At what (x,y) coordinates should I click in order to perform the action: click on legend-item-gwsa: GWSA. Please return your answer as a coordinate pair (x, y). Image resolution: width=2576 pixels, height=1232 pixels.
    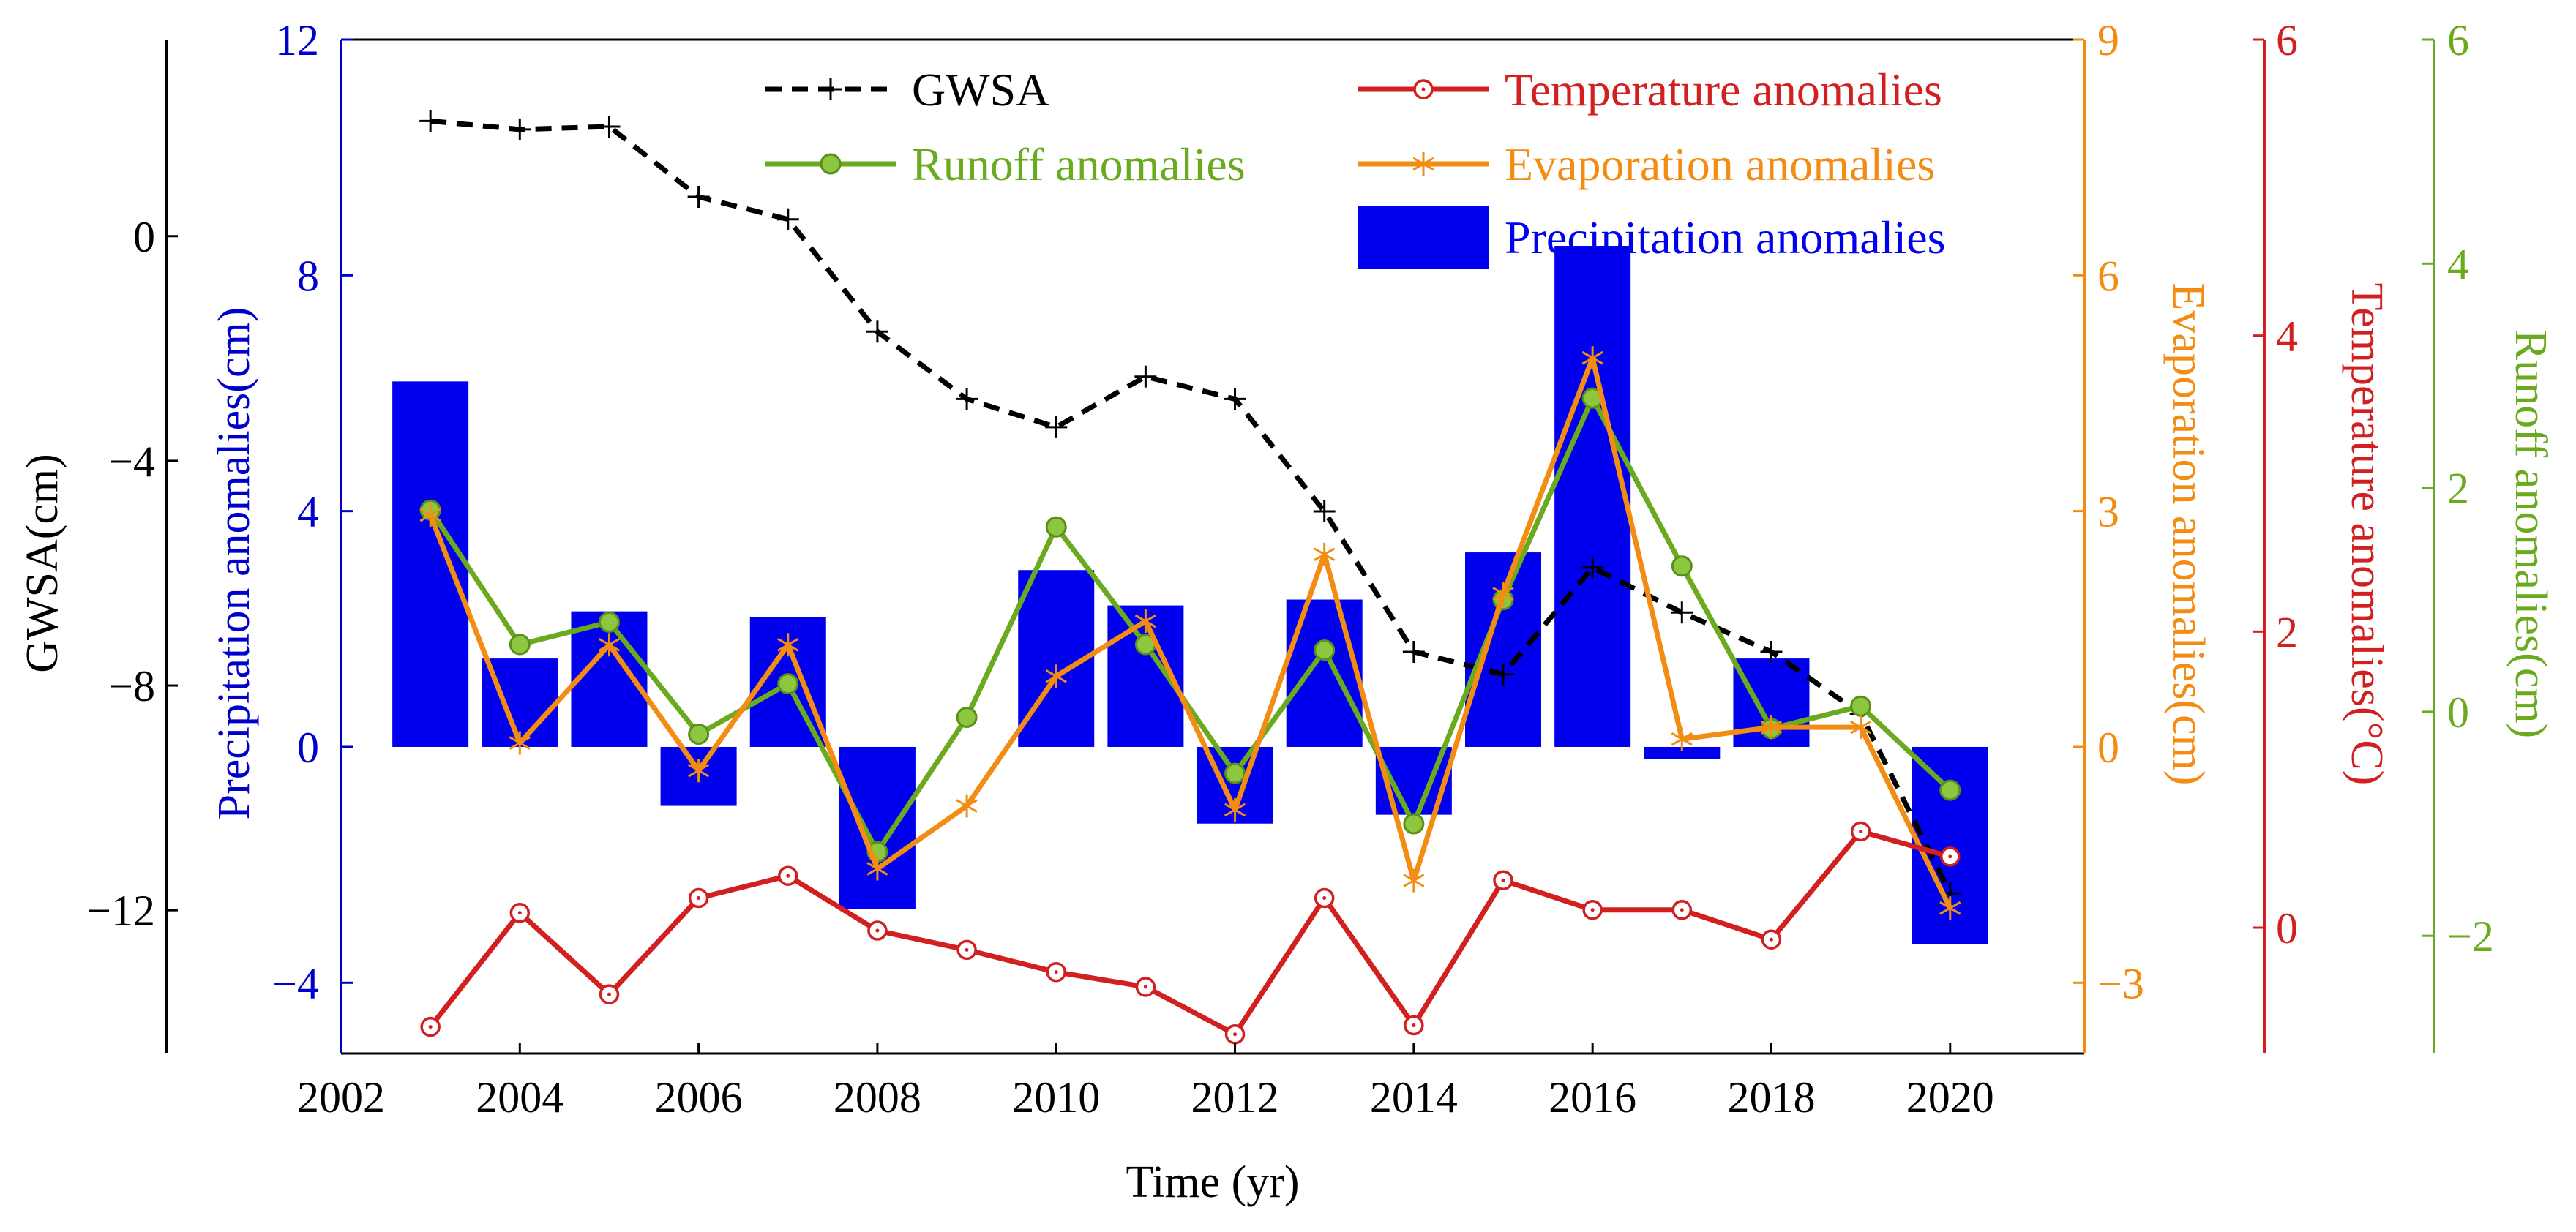
    Looking at the image, I should click on (907, 90).